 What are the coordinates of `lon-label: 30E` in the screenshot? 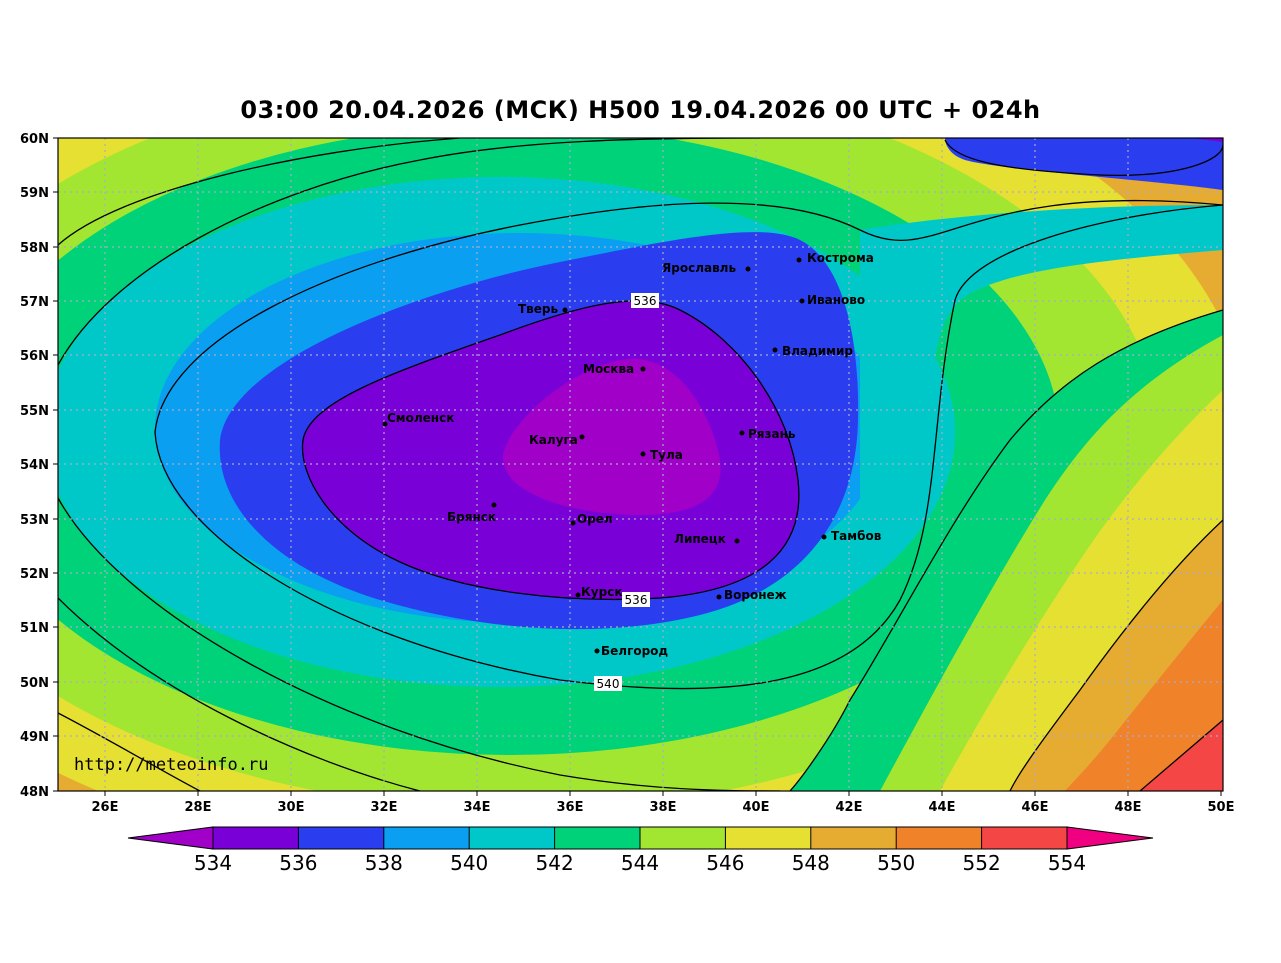 It's located at (291, 807).